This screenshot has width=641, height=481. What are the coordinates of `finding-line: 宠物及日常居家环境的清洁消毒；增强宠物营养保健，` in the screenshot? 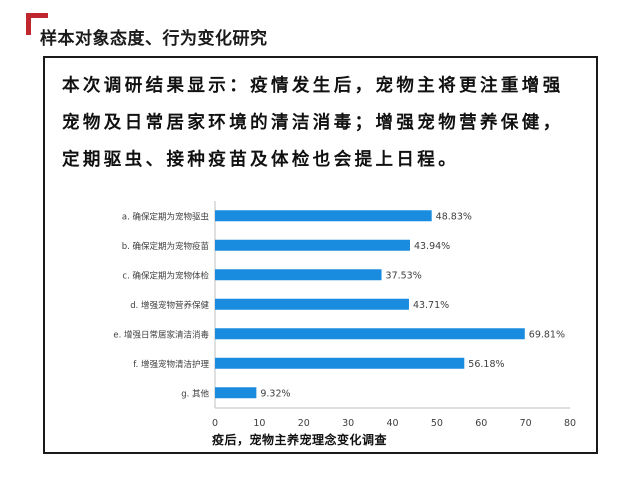 It's located at (313, 123).